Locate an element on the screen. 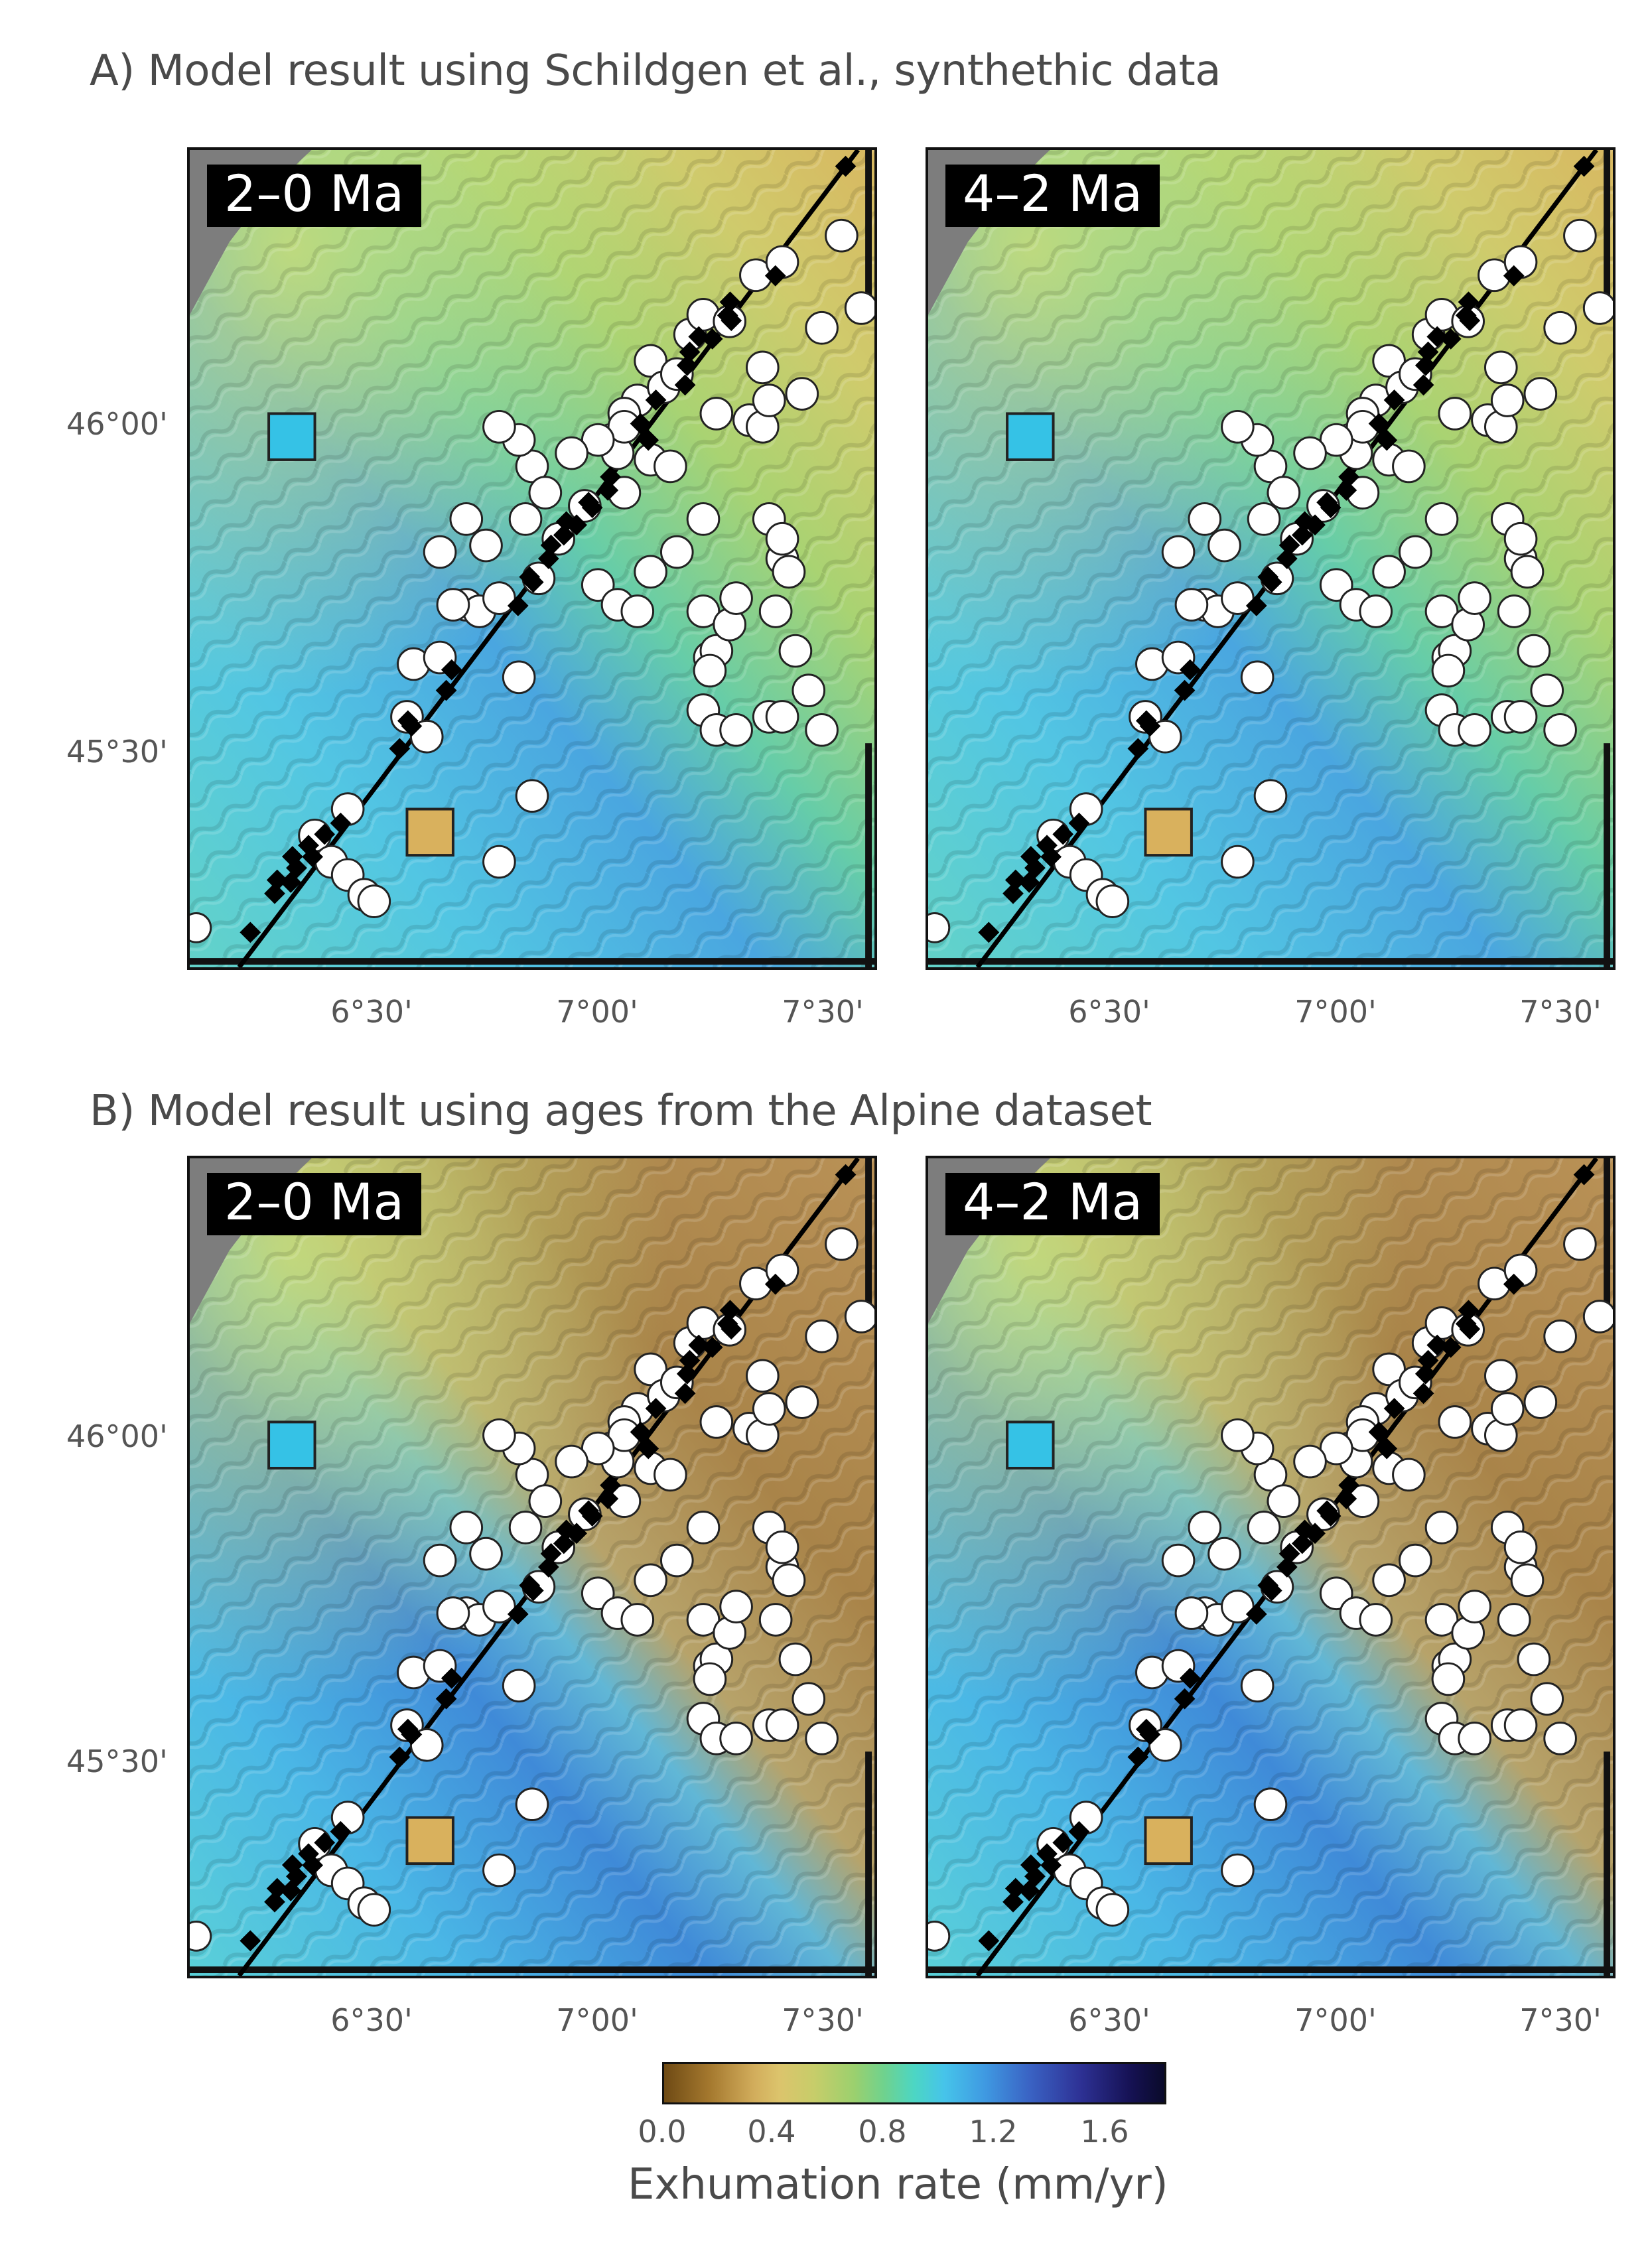  lat-tick-46-00-b: 46°00' is located at coordinates (117, 1436).